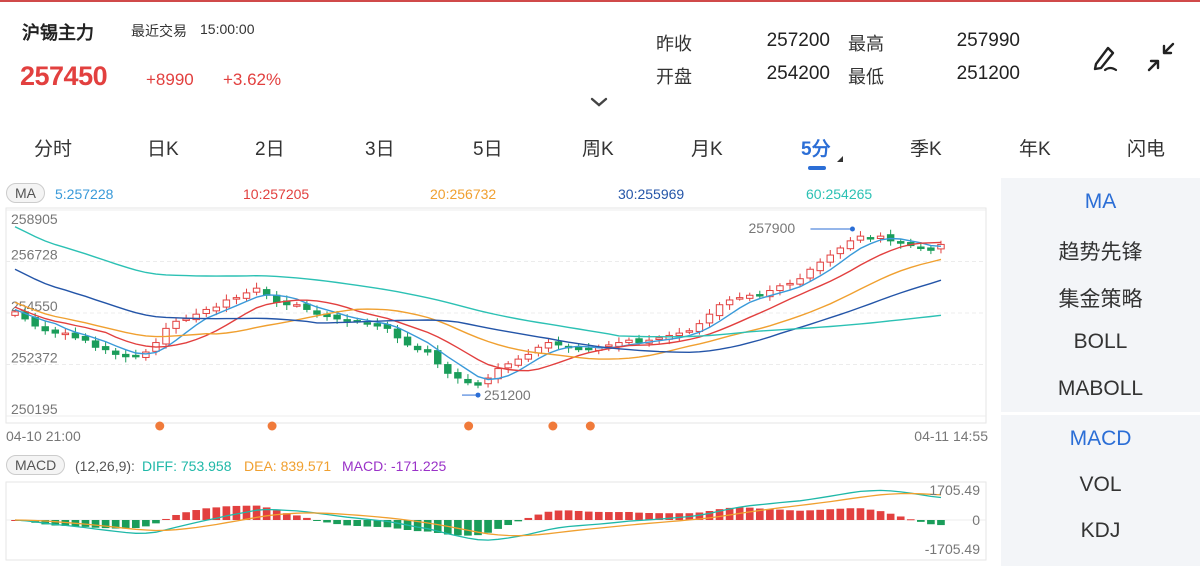 The image size is (1200, 566). What do you see at coordinates (170, 79) in the screenshot?
I see `price-change: +8990` at bounding box center [170, 79].